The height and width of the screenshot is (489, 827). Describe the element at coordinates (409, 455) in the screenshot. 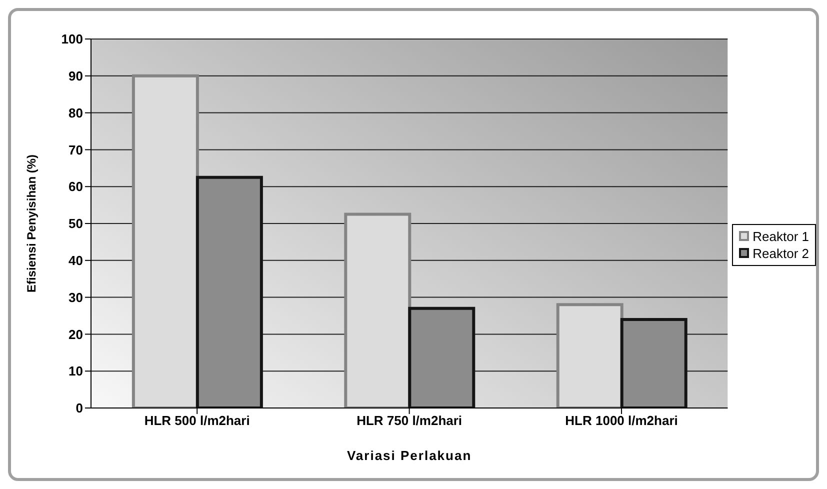

I see `x-axis-title: Variasi Perlakuan` at that location.